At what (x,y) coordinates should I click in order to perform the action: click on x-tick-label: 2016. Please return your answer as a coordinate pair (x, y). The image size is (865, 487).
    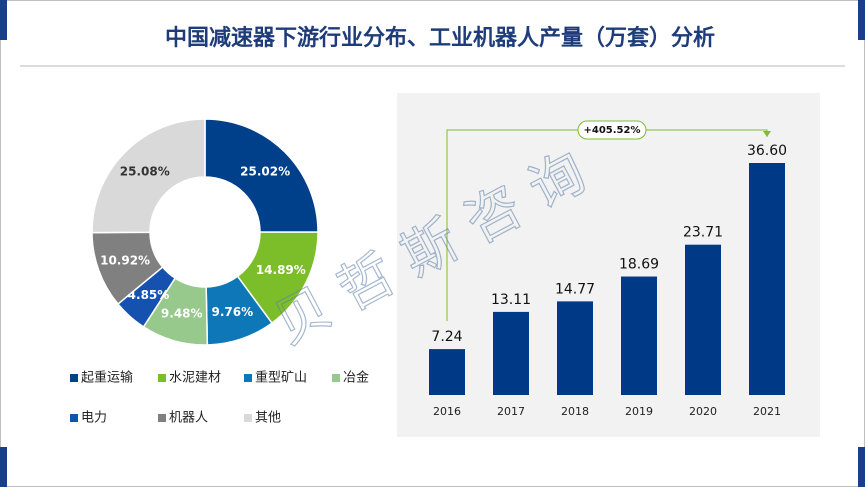
    Looking at the image, I should click on (447, 411).